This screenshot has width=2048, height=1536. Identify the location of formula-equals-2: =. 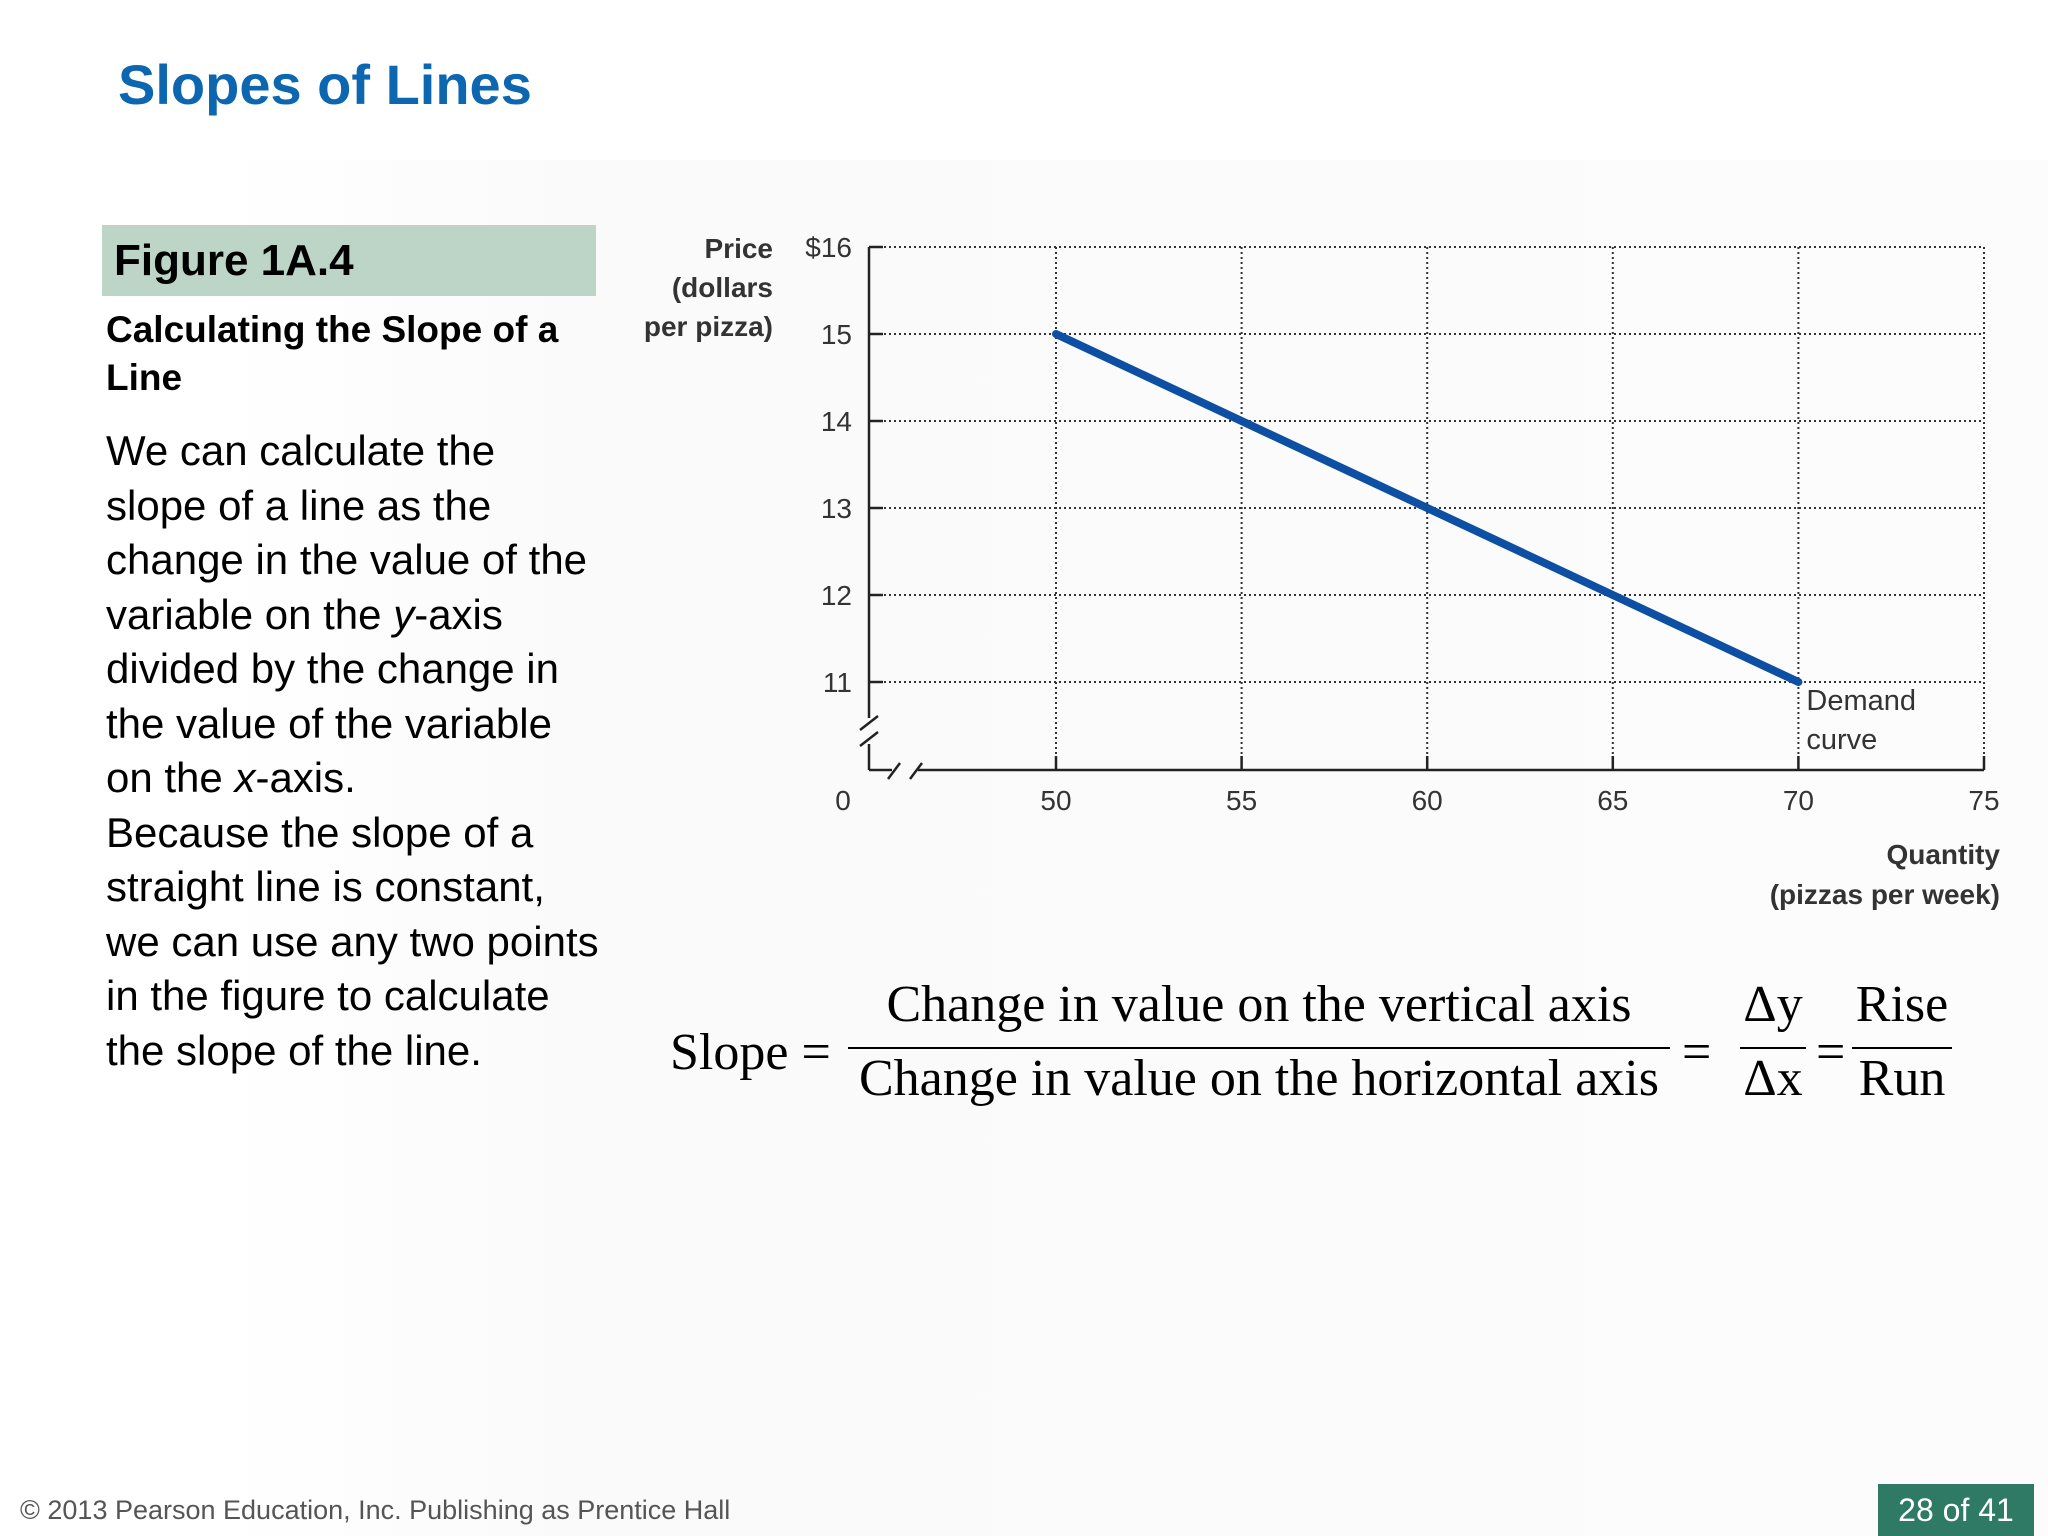
(1831, 1052).